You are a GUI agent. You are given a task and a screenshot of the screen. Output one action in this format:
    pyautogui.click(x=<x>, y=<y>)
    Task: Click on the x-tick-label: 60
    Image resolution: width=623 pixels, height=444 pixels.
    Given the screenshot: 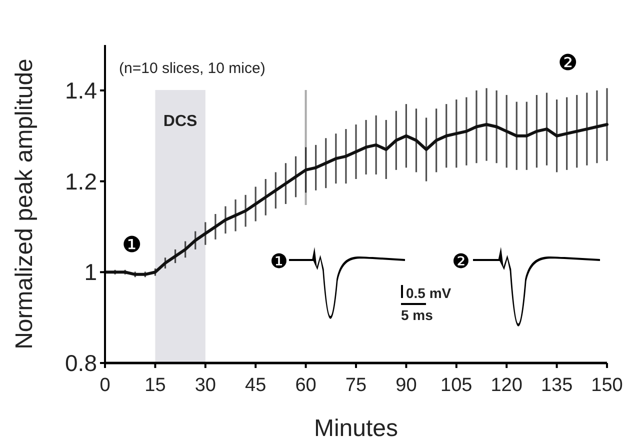 What is the action you would take?
    pyautogui.click(x=305, y=385)
    